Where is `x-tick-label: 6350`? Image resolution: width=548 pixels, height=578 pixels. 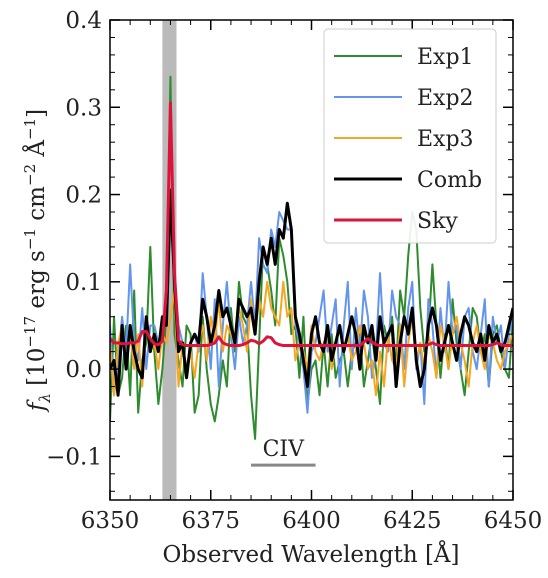
x-tick-label: 6350 is located at coordinates (110, 521).